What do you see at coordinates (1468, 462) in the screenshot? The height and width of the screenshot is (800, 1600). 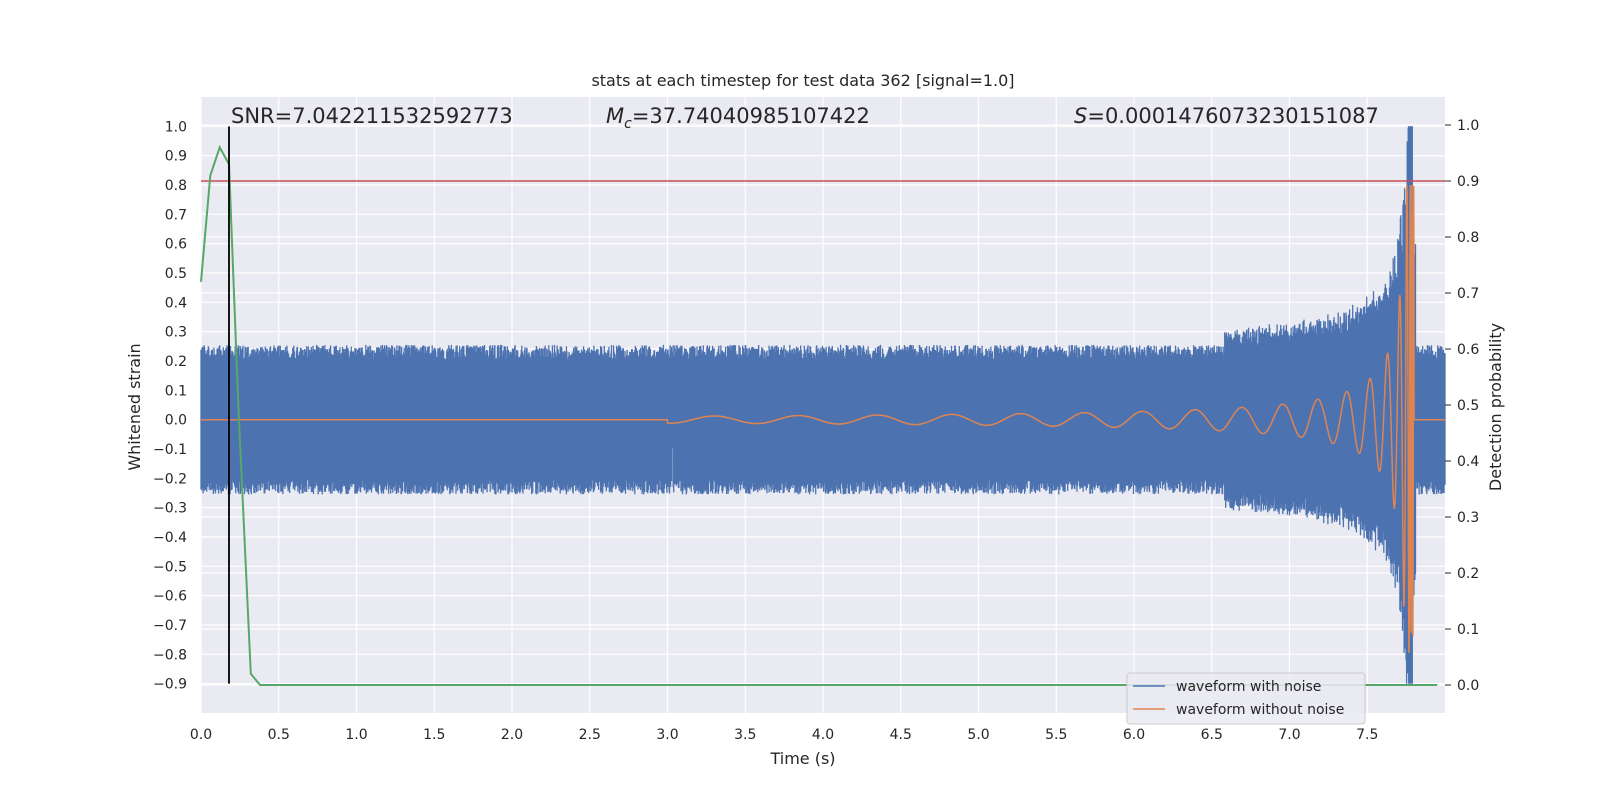 I see `y-right-tick-label: 0.4` at bounding box center [1468, 462].